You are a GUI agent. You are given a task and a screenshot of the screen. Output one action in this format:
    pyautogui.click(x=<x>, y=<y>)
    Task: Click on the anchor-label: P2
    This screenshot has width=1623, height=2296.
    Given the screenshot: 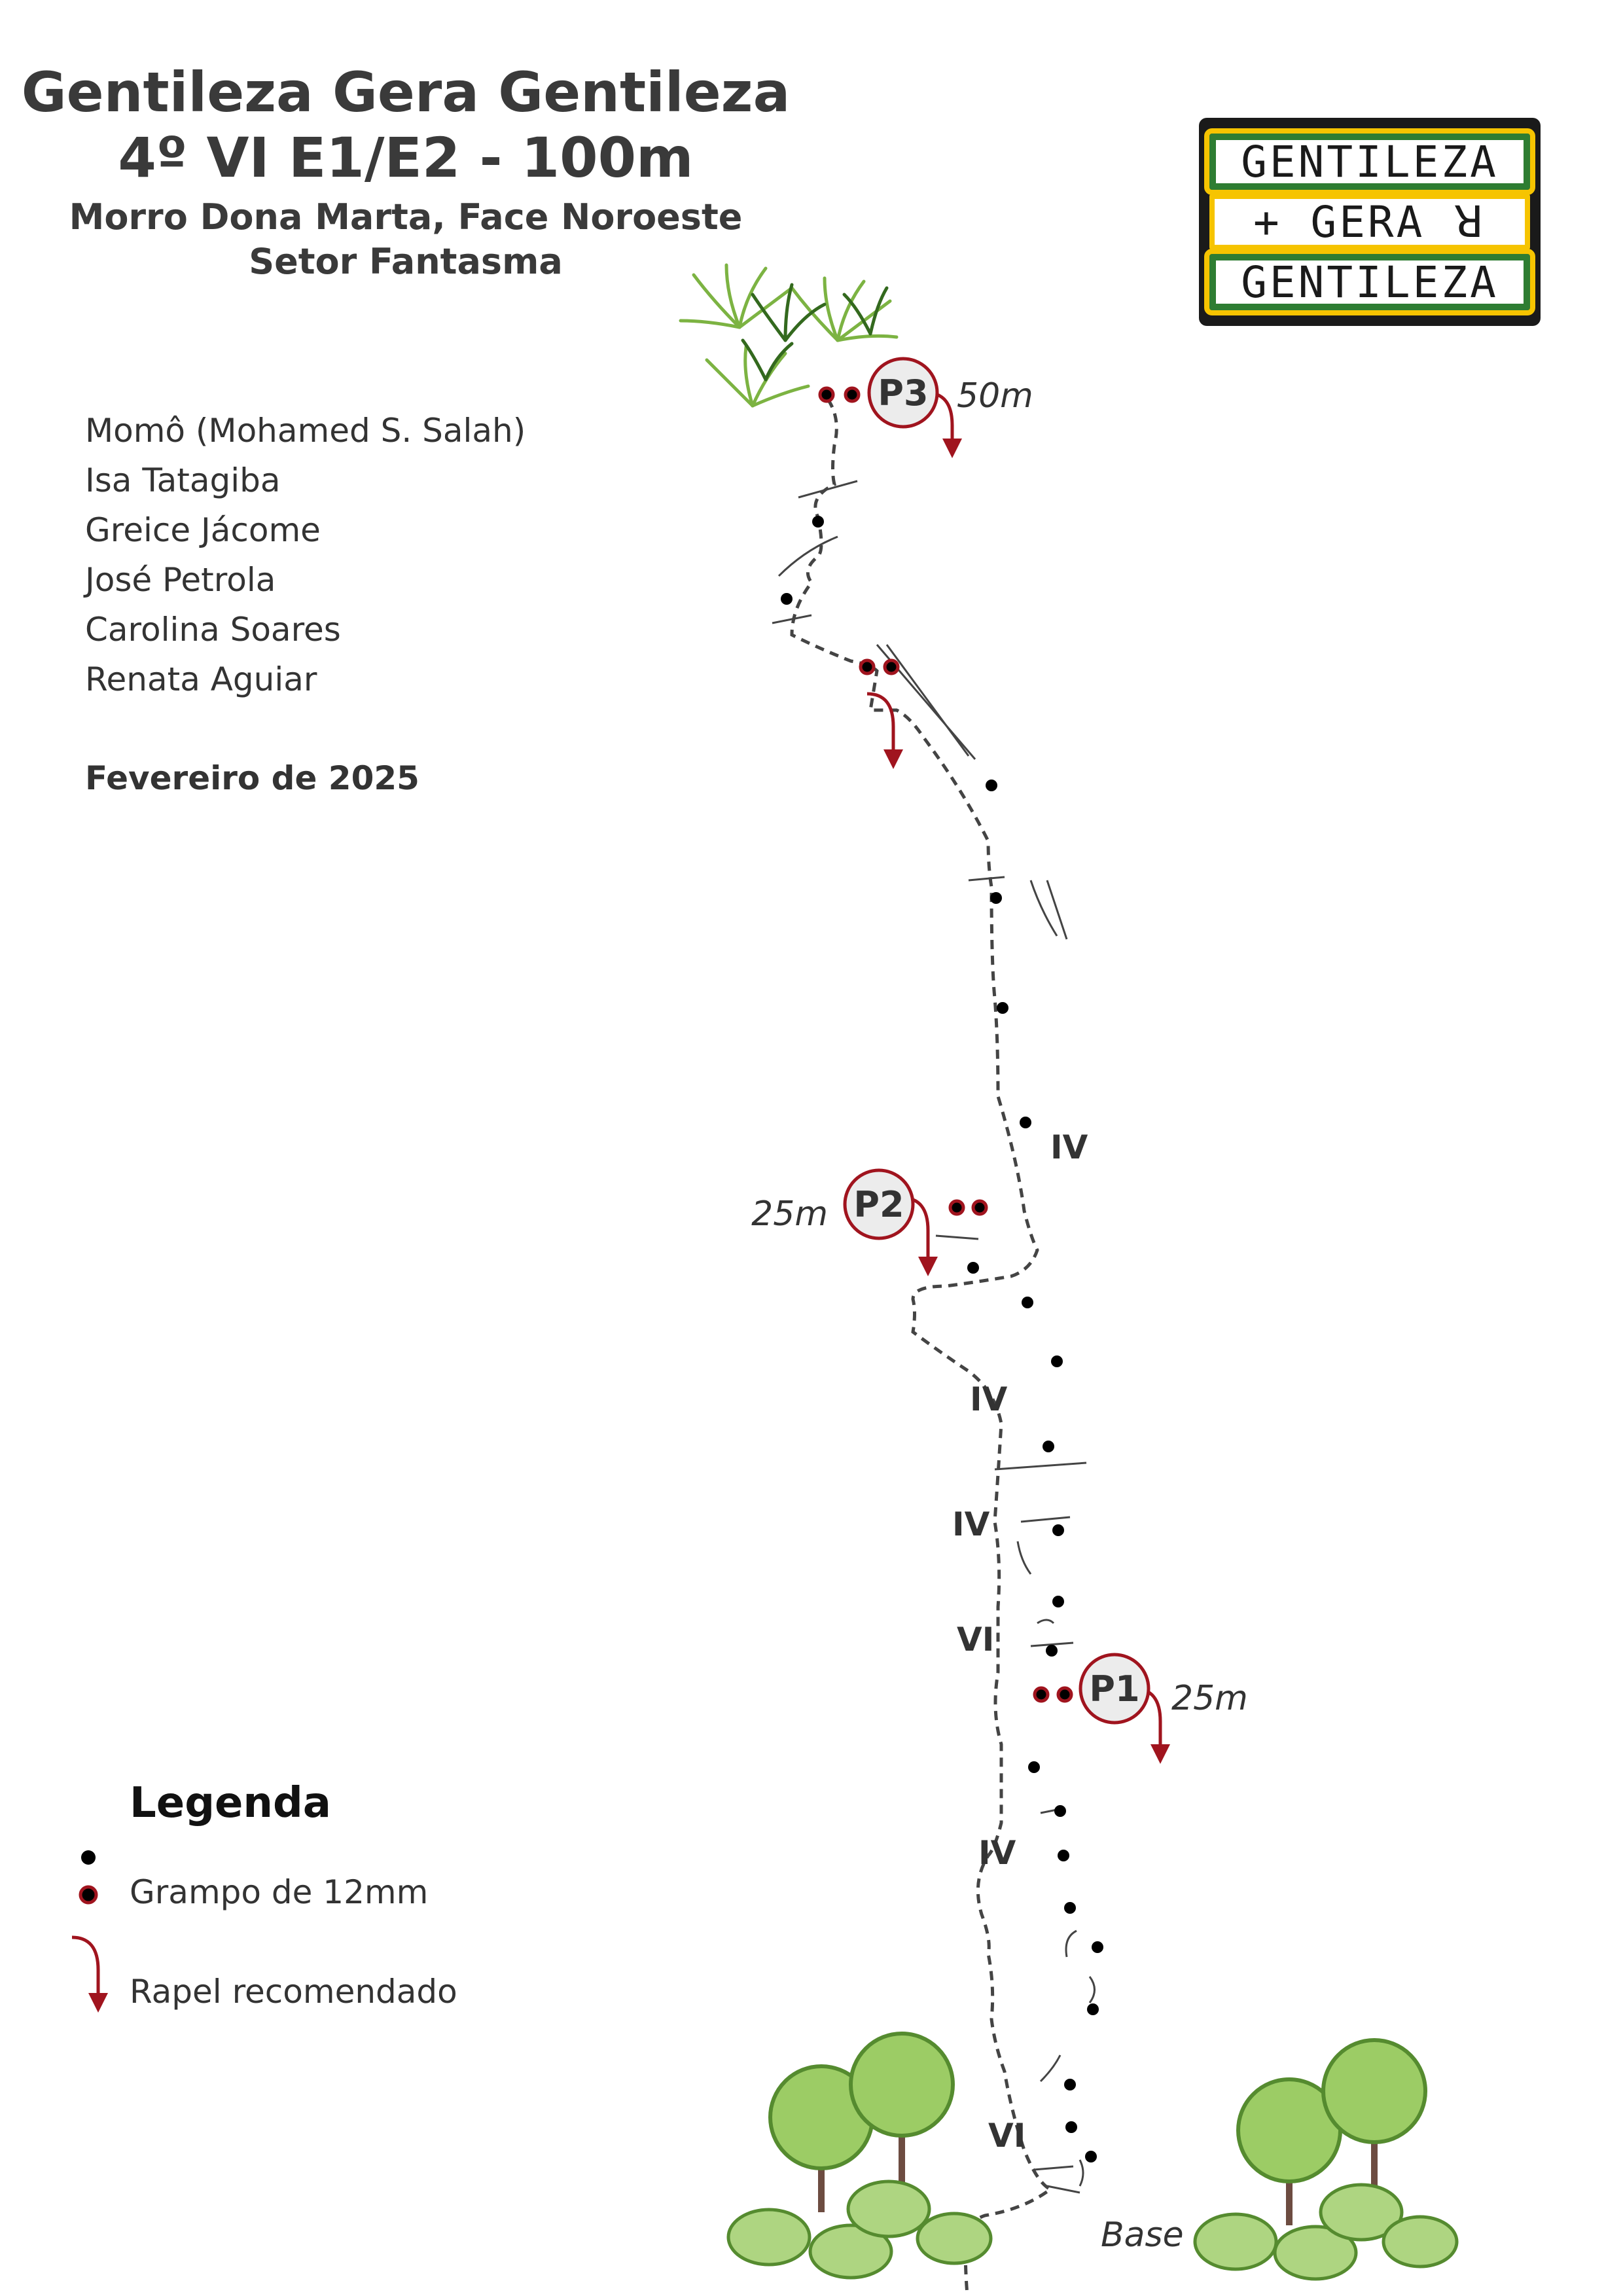 What is the action you would take?
    pyautogui.click(x=879, y=1204)
    